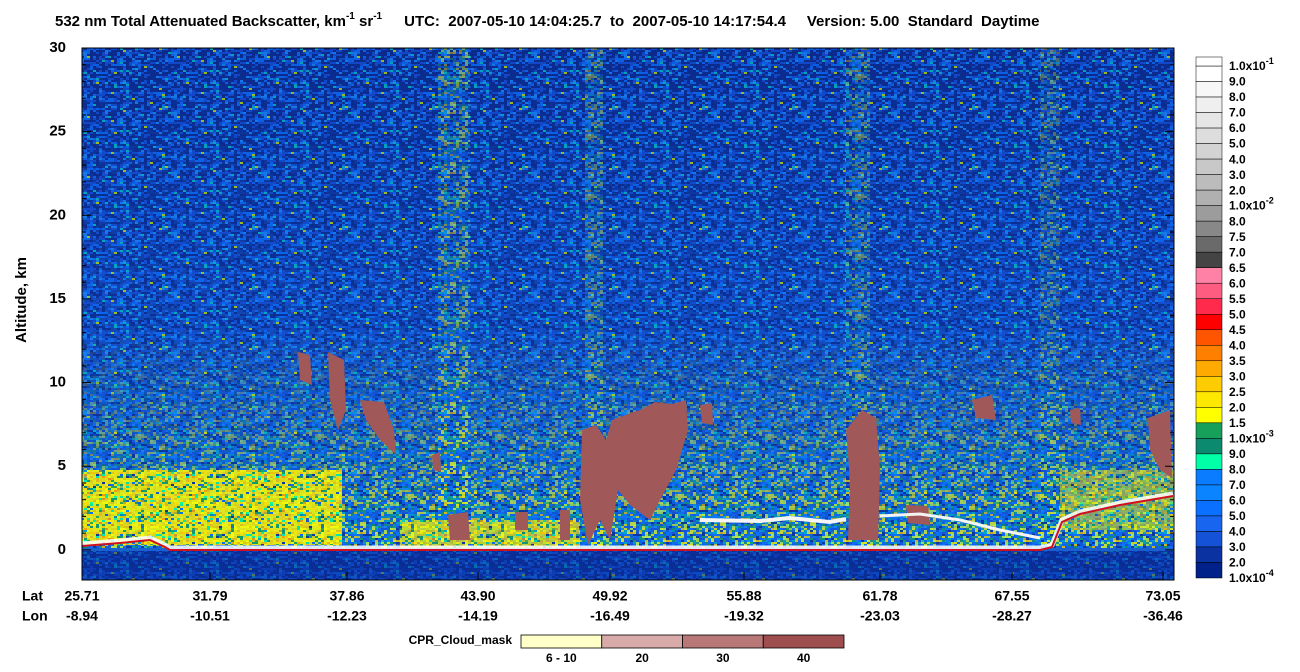  Describe the element at coordinates (35, 616) in the screenshot. I see `x-row-name: Lon` at that location.